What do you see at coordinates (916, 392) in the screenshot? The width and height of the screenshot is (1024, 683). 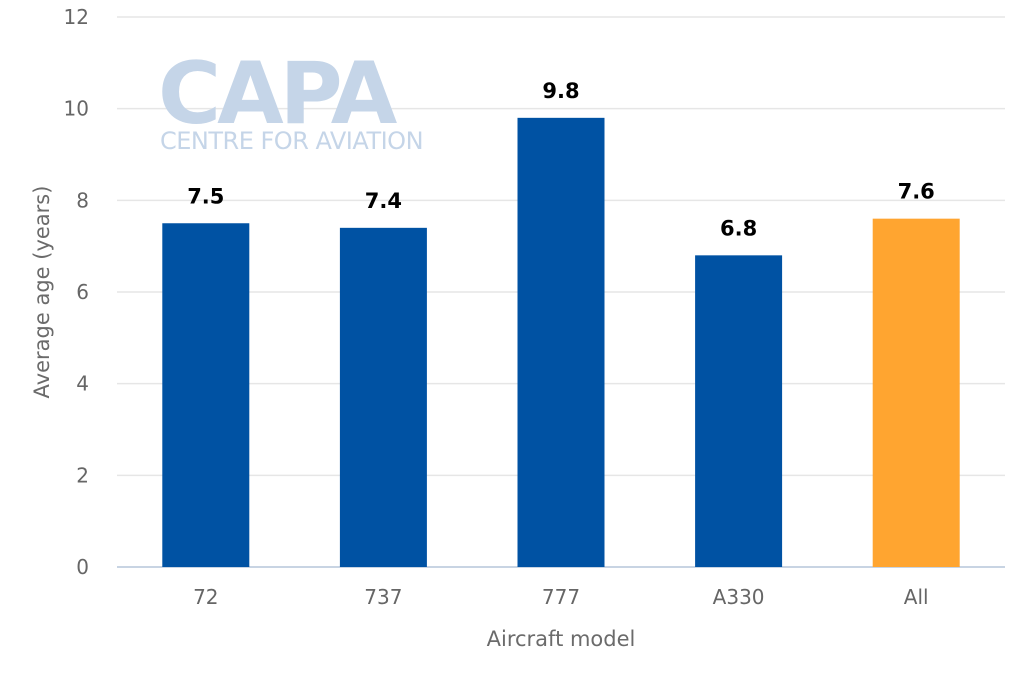 I see `bar-all` at bounding box center [916, 392].